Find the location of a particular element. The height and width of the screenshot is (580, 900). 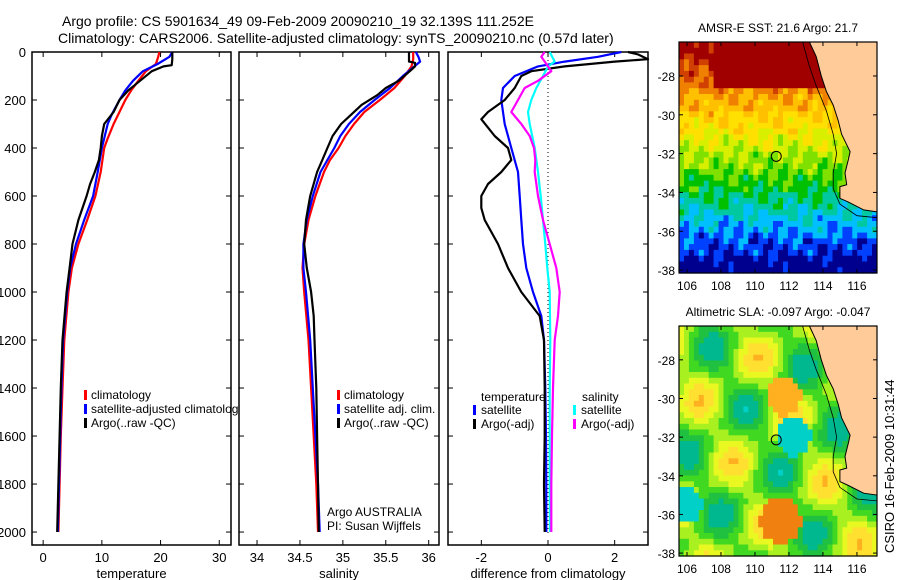

x-tick-label: 2 is located at coordinates (614, 557).